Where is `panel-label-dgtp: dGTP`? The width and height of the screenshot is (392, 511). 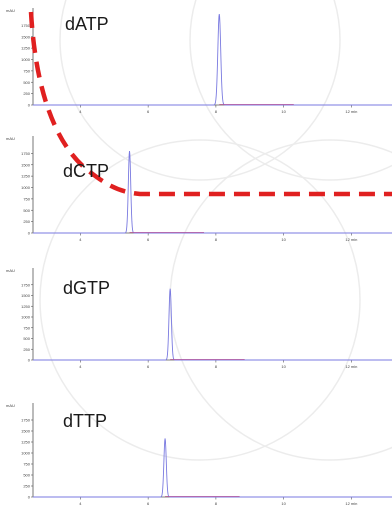
panel-label-dgtp: dGTP is located at coordinates (87, 288).